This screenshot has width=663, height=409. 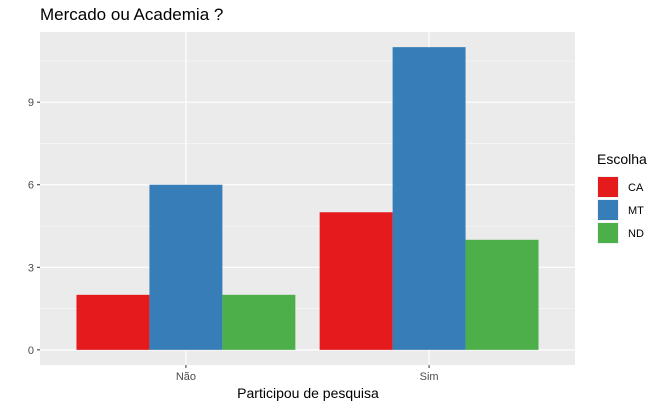 I want to click on y-axis: 0 3 6 9, so click(x=34, y=227).